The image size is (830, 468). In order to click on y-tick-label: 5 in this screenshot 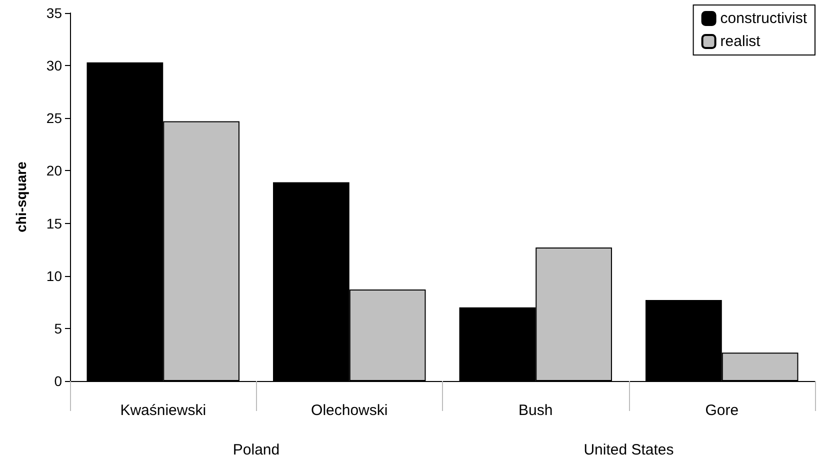, I will do `click(58, 328)`.